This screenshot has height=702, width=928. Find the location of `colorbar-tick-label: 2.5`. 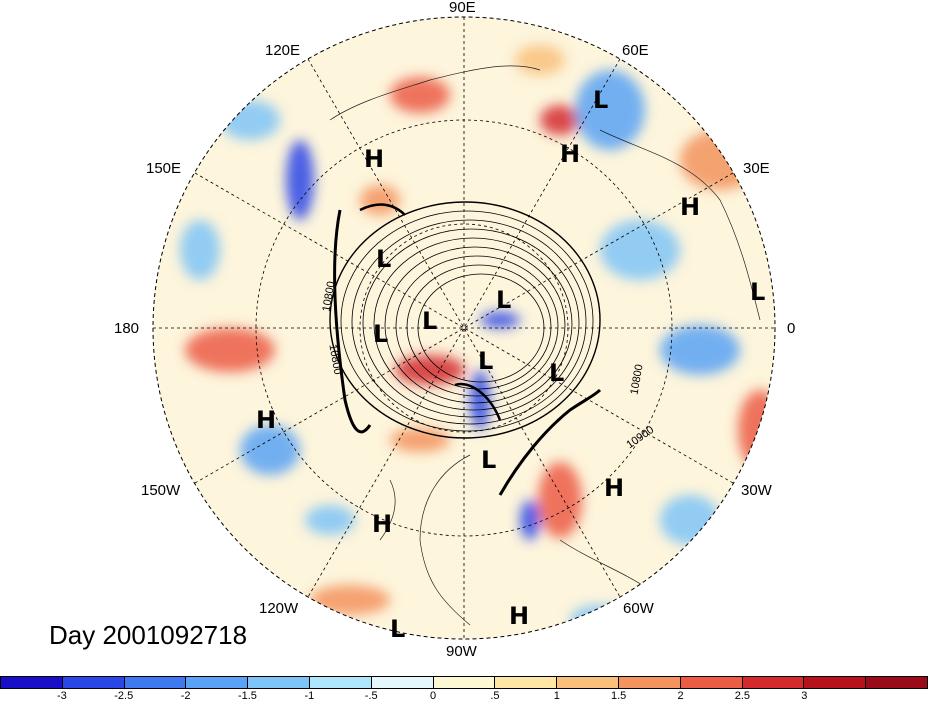

colorbar-tick-label: 2.5 is located at coordinates (742, 696).